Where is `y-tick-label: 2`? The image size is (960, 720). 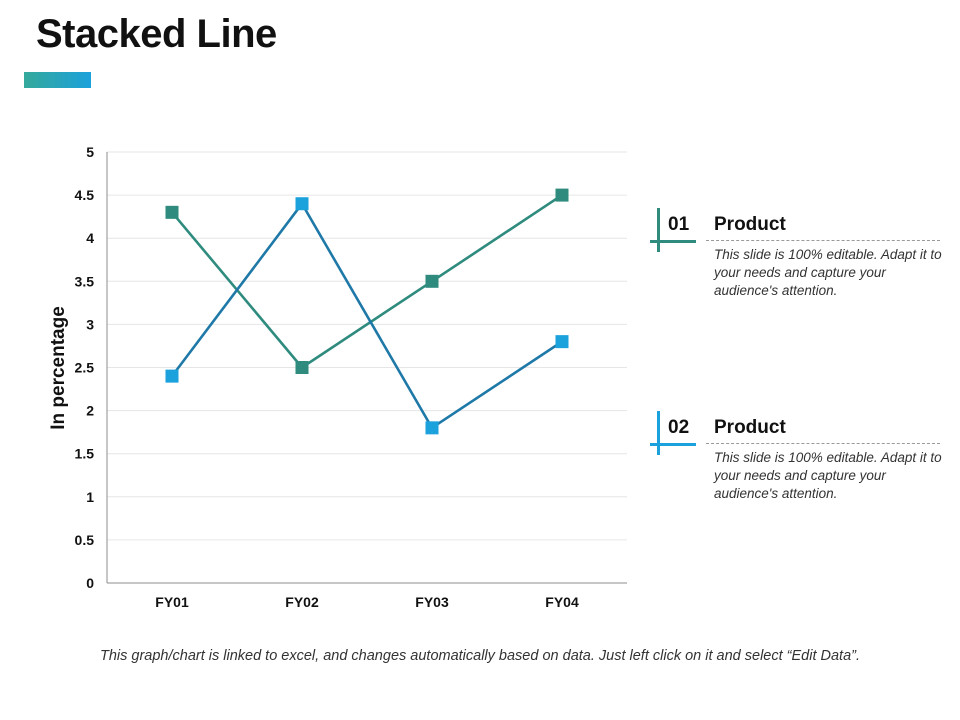
y-tick-label: 2 is located at coordinates (90, 411).